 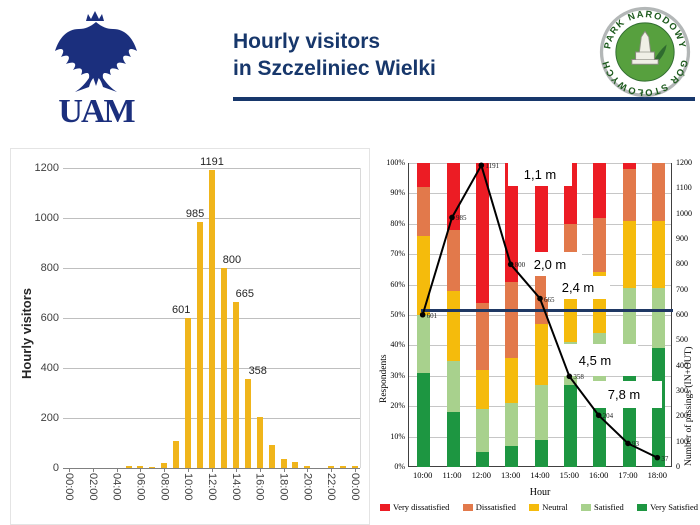 I want to click on bar-value-label: 1191, so click(x=212, y=162).